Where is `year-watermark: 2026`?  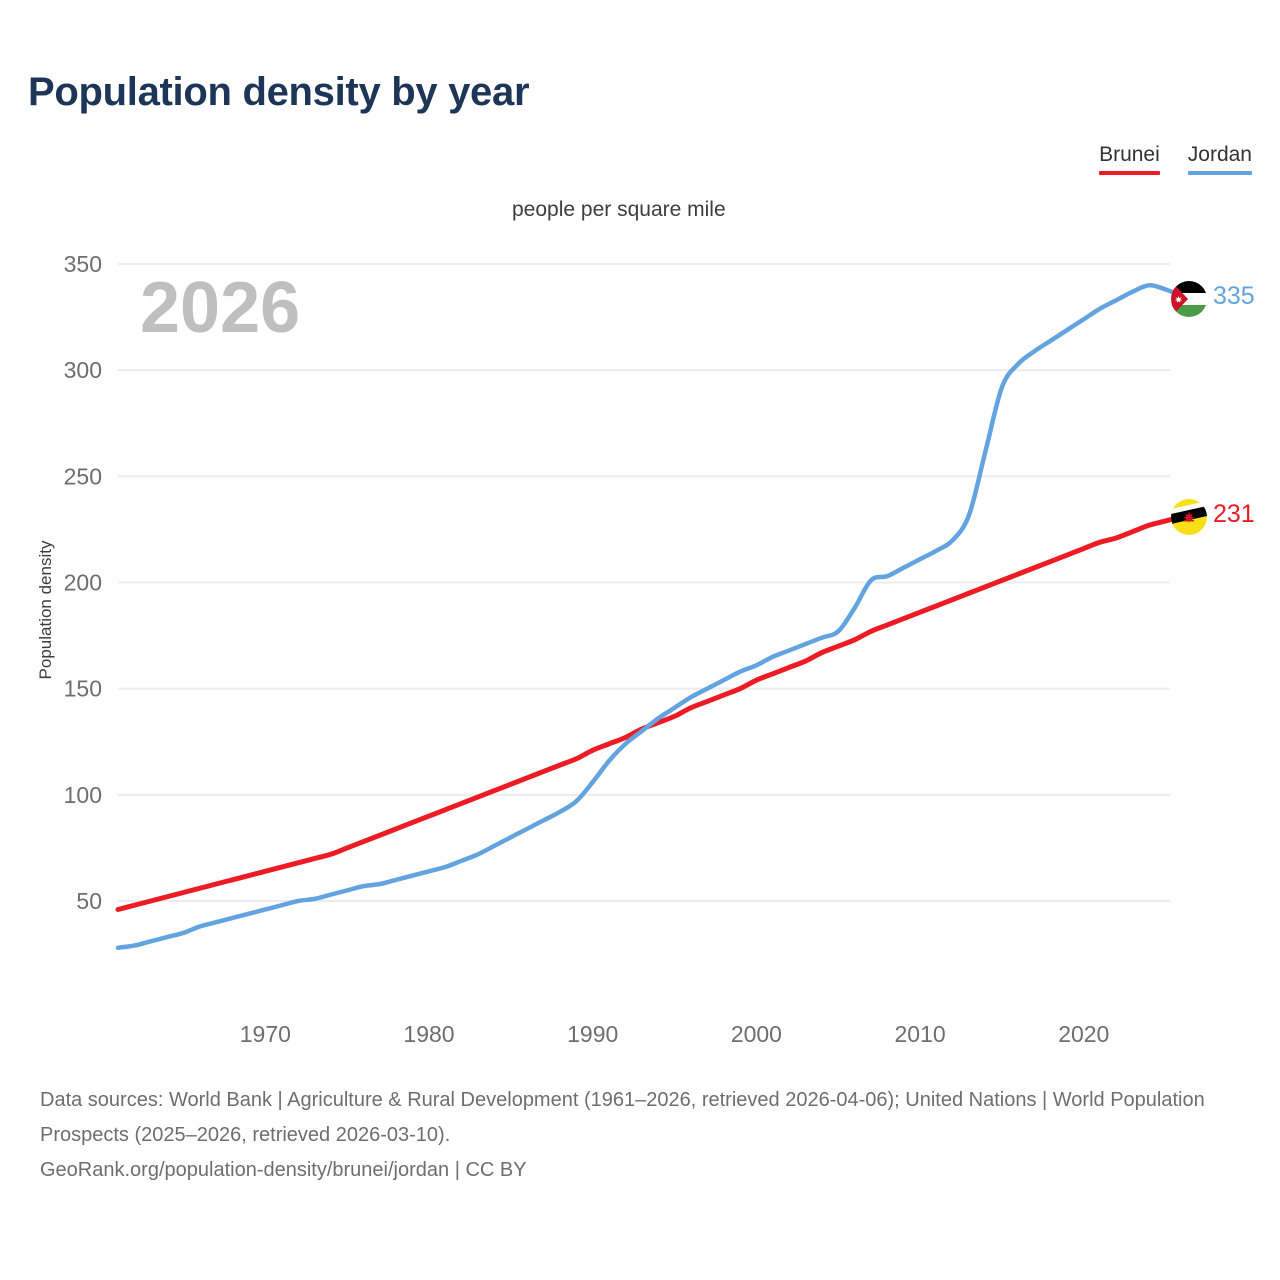 year-watermark: 2026 is located at coordinates (220, 308).